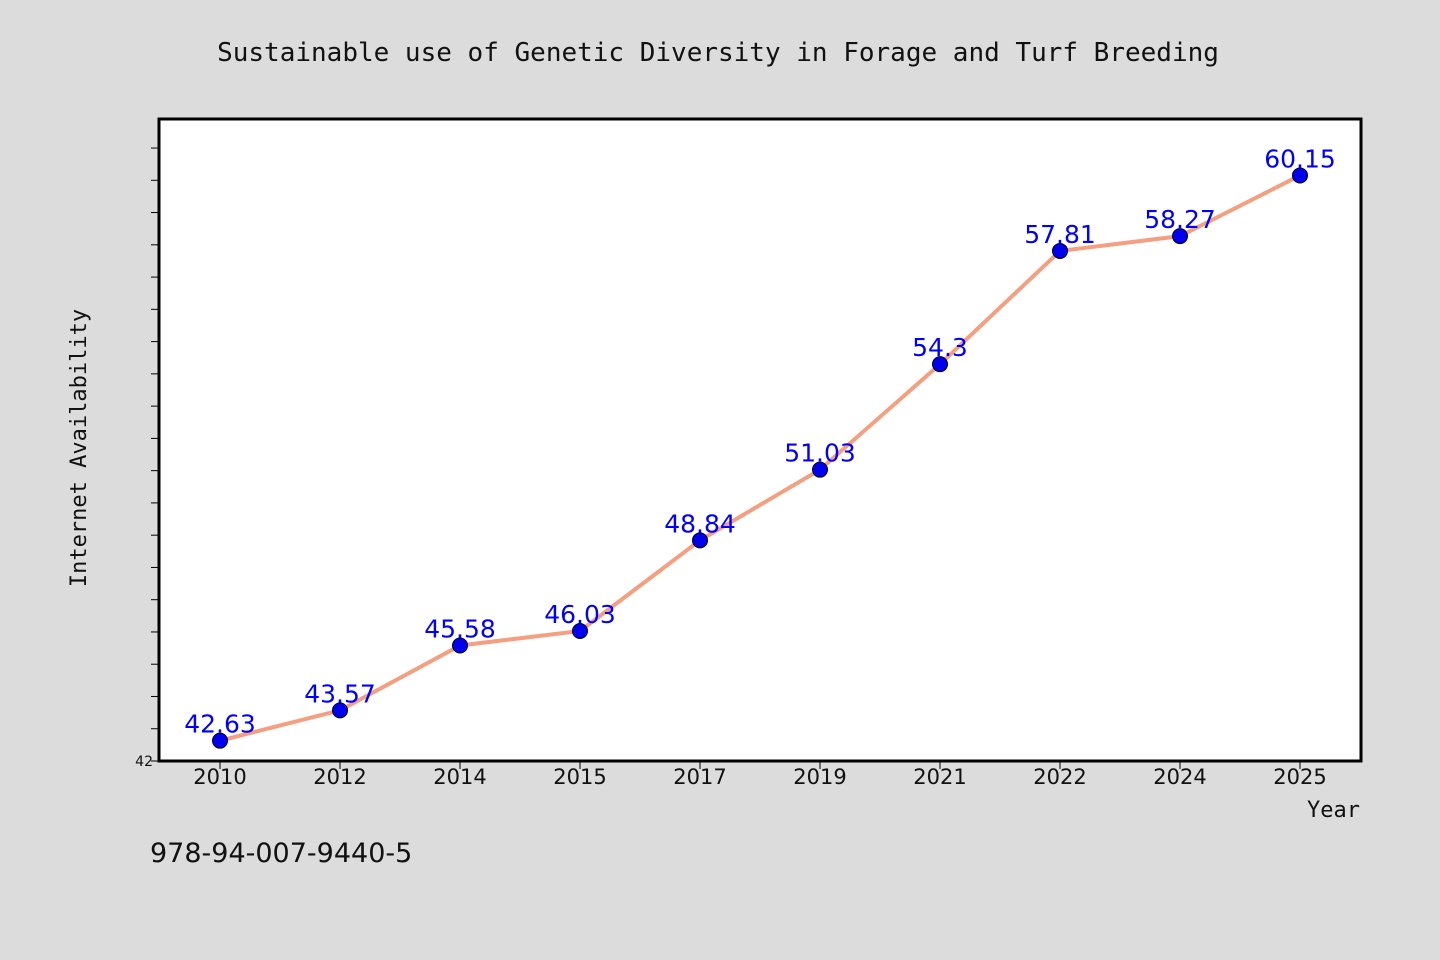 This screenshot has height=960, width=1440. What do you see at coordinates (144, 762) in the screenshot?
I see `y-axis-min-label: 42` at bounding box center [144, 762].